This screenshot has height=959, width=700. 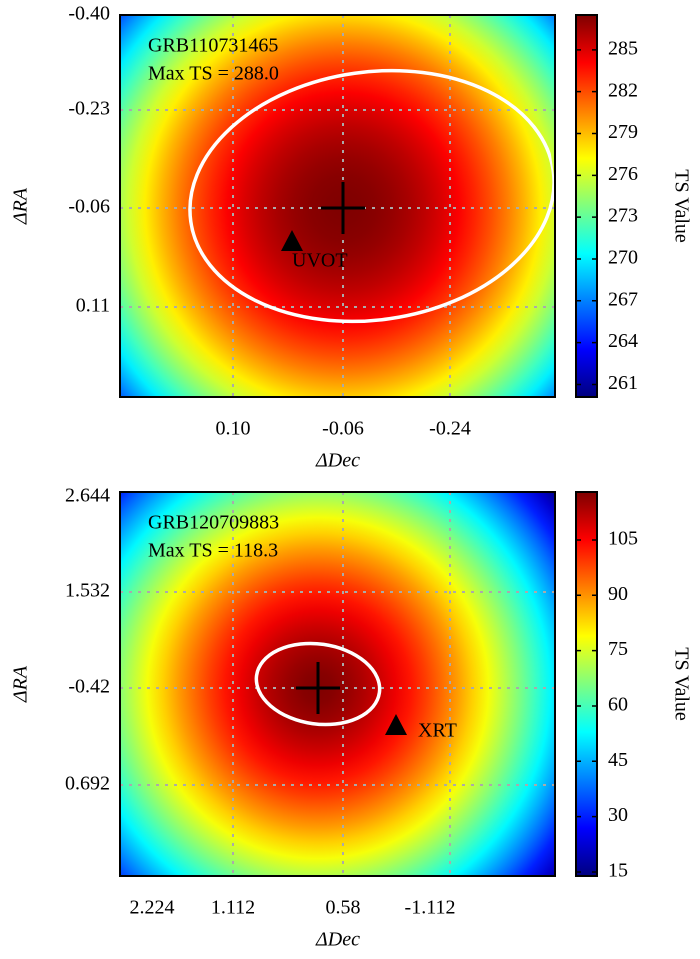 I want to click on annotation: Max TS = 118.3, so click(x=213, y=551).